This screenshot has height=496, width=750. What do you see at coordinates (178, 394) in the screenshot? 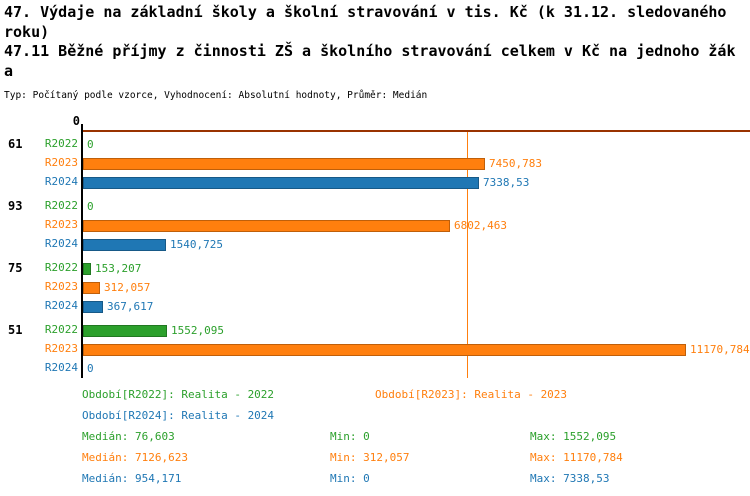
I see `legend-item-r2022: Období[R2022]: Realita - 2022` at bounding box center [178, 394].